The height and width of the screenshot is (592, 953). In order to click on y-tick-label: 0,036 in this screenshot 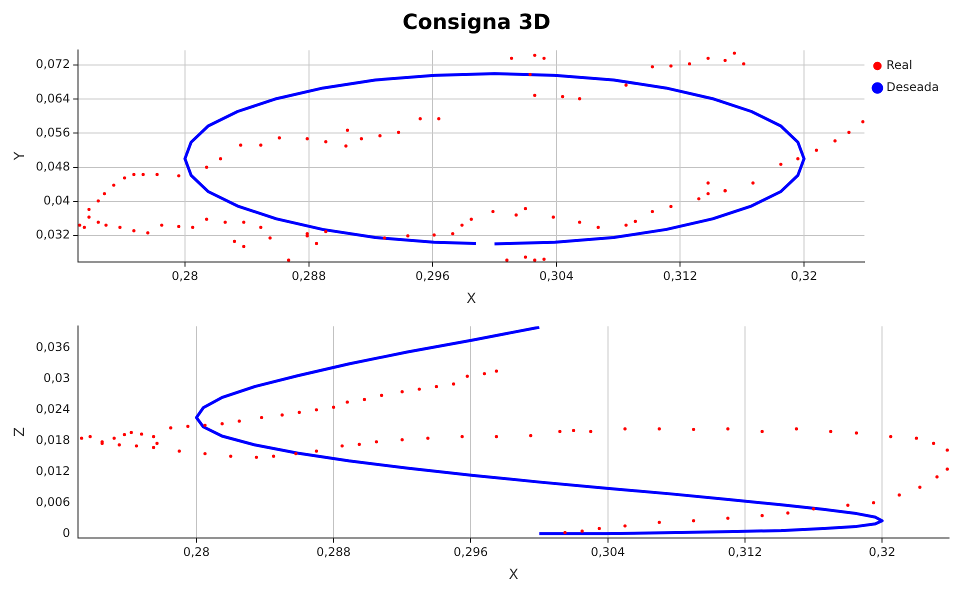, I will do `click(53, 347)`.